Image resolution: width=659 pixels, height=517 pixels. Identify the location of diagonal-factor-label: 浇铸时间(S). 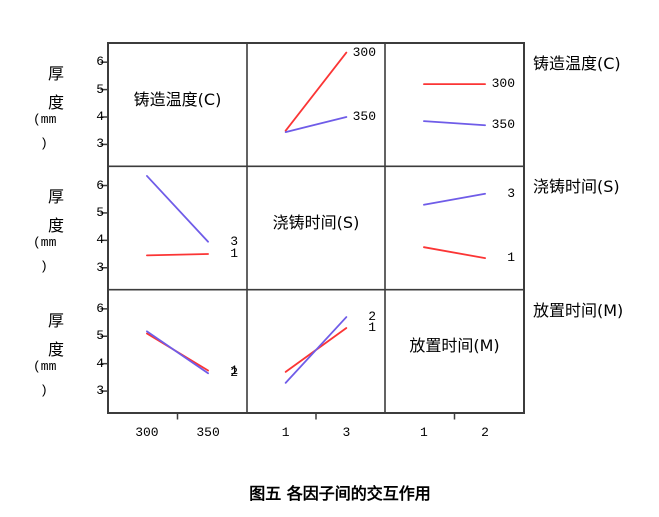
(316, 222).